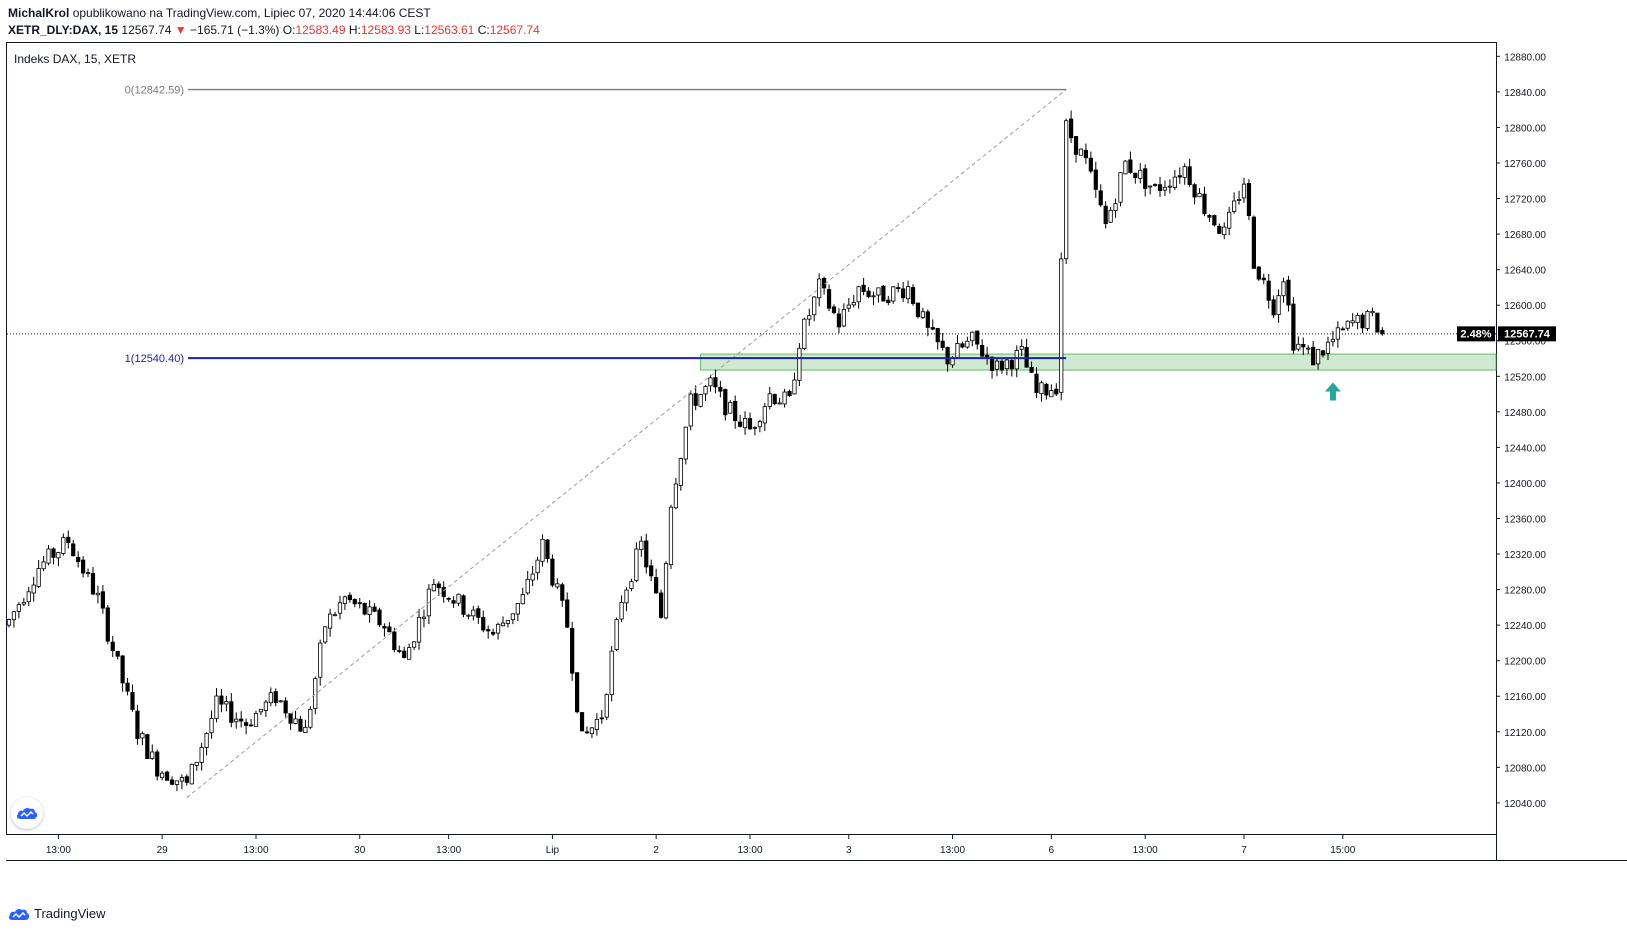  Describe the element at coordinates (1525, 768) in the screenshot. I see `price-tick-label: 12080.00` at that location.